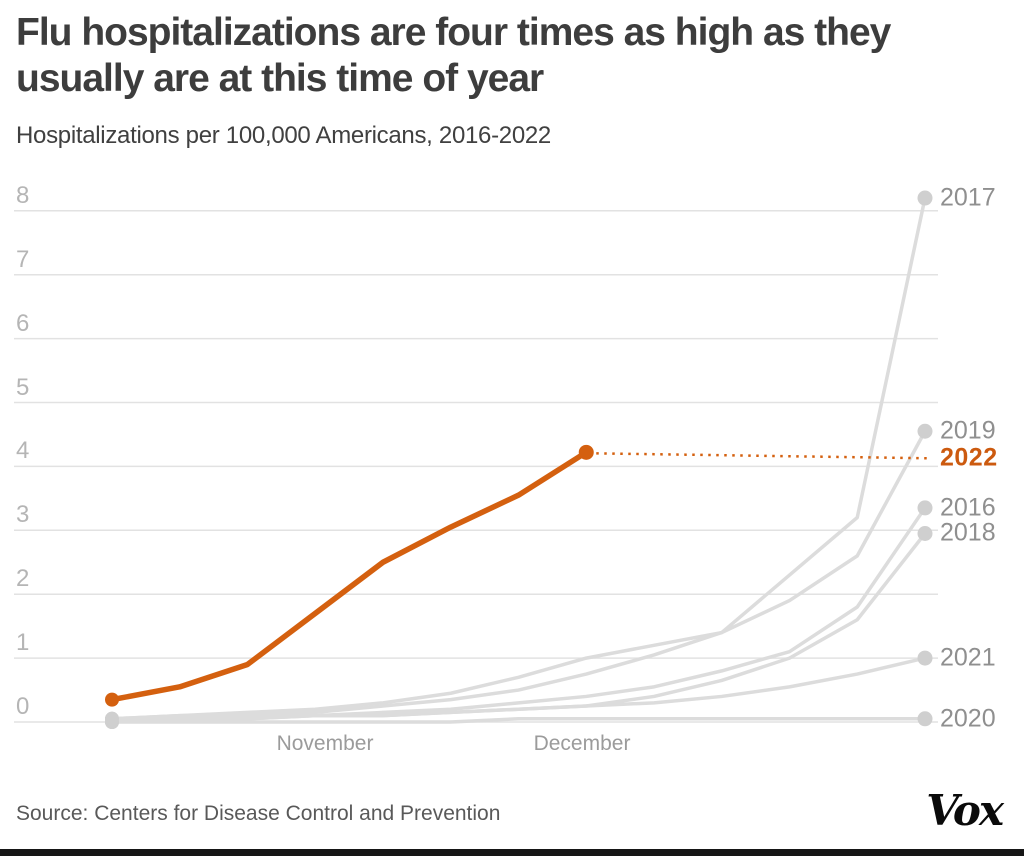 This screenshot has width=1024, height=856. Describe the element at coordinates (23, 579) in the screenshot. I see `y-tick-2: 2` at that location.